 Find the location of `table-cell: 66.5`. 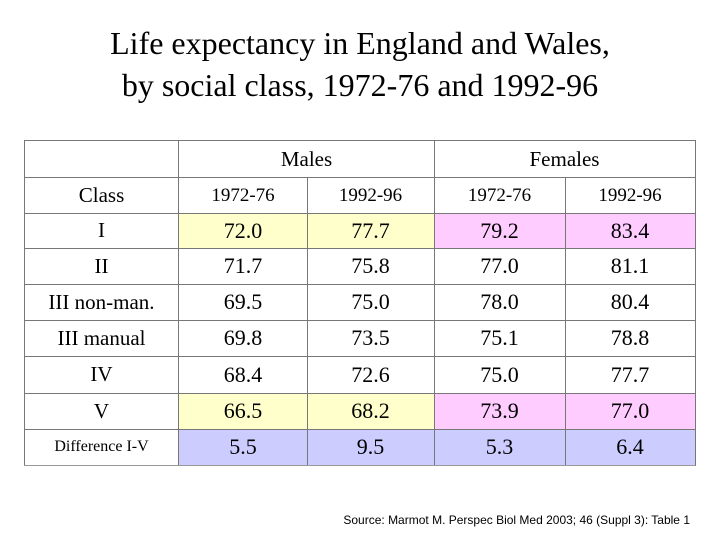

table-cell: 66.5 is located at coordinates (243, 410).